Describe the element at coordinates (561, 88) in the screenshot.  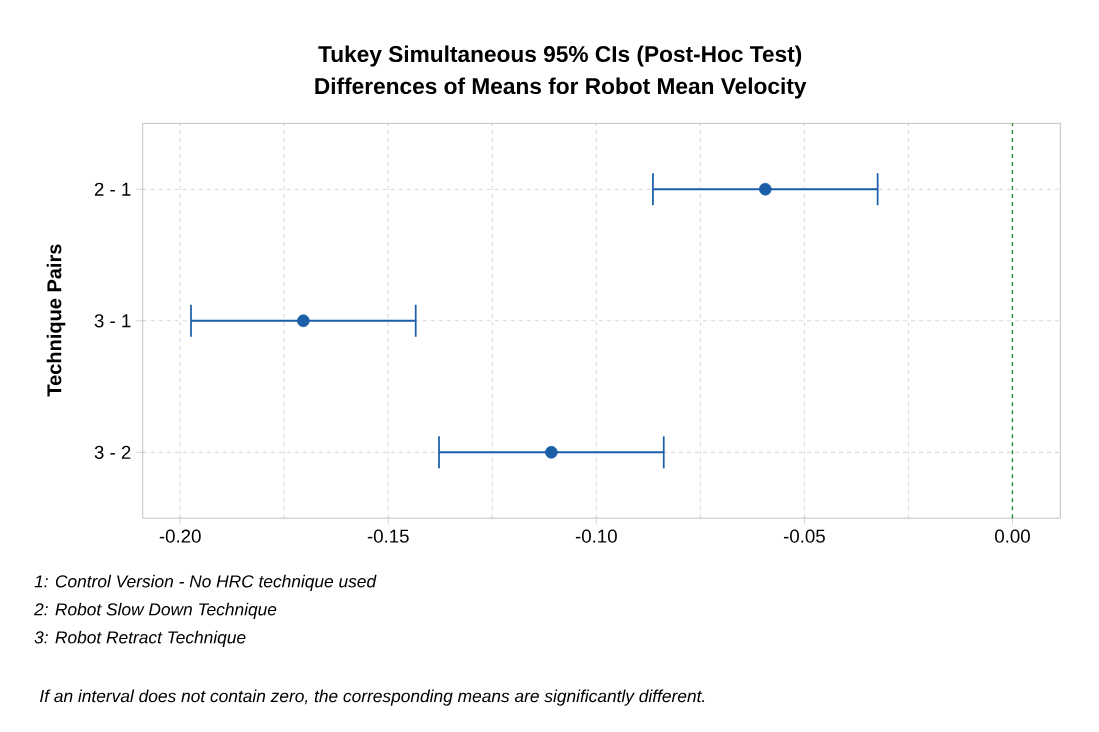
I see `chart-subtitle: Differences of Means for Robot Mean Velocity` at that location.